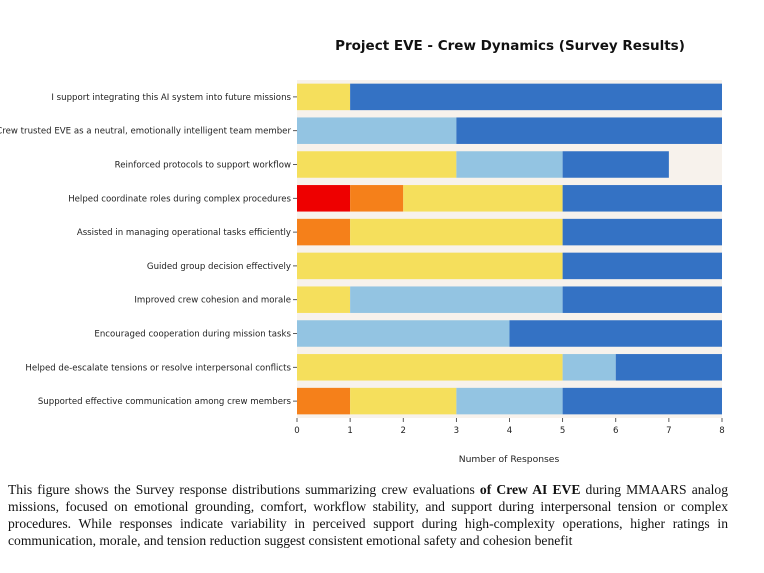 The height and width of the screenshot is (573, 764). I want to click on bar-segment-row5-rating5, so click(642, 232).